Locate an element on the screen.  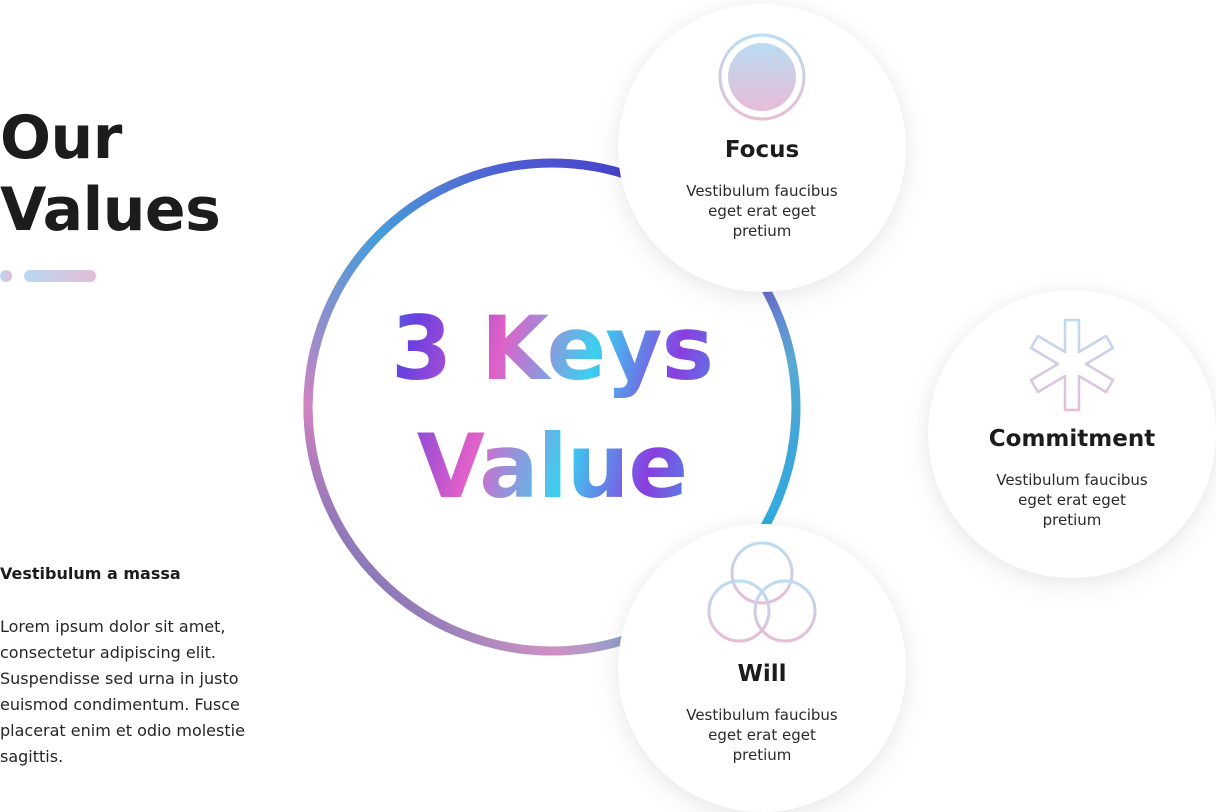
title-line-2: Values is located at coordinates (110, 210).